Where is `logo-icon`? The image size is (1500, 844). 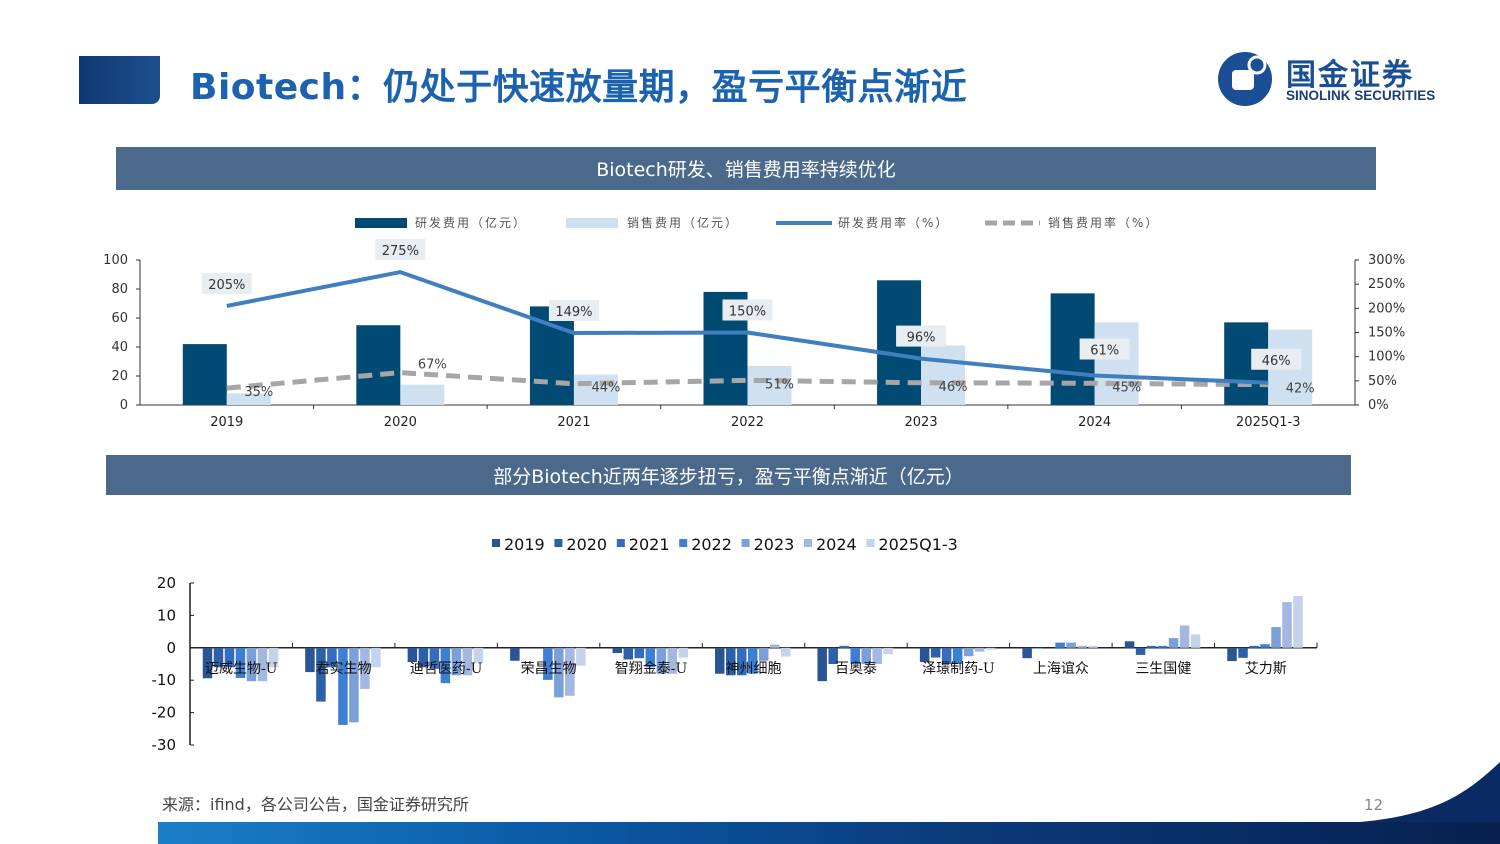
logo-icon is located at coordinates (1245, 79).